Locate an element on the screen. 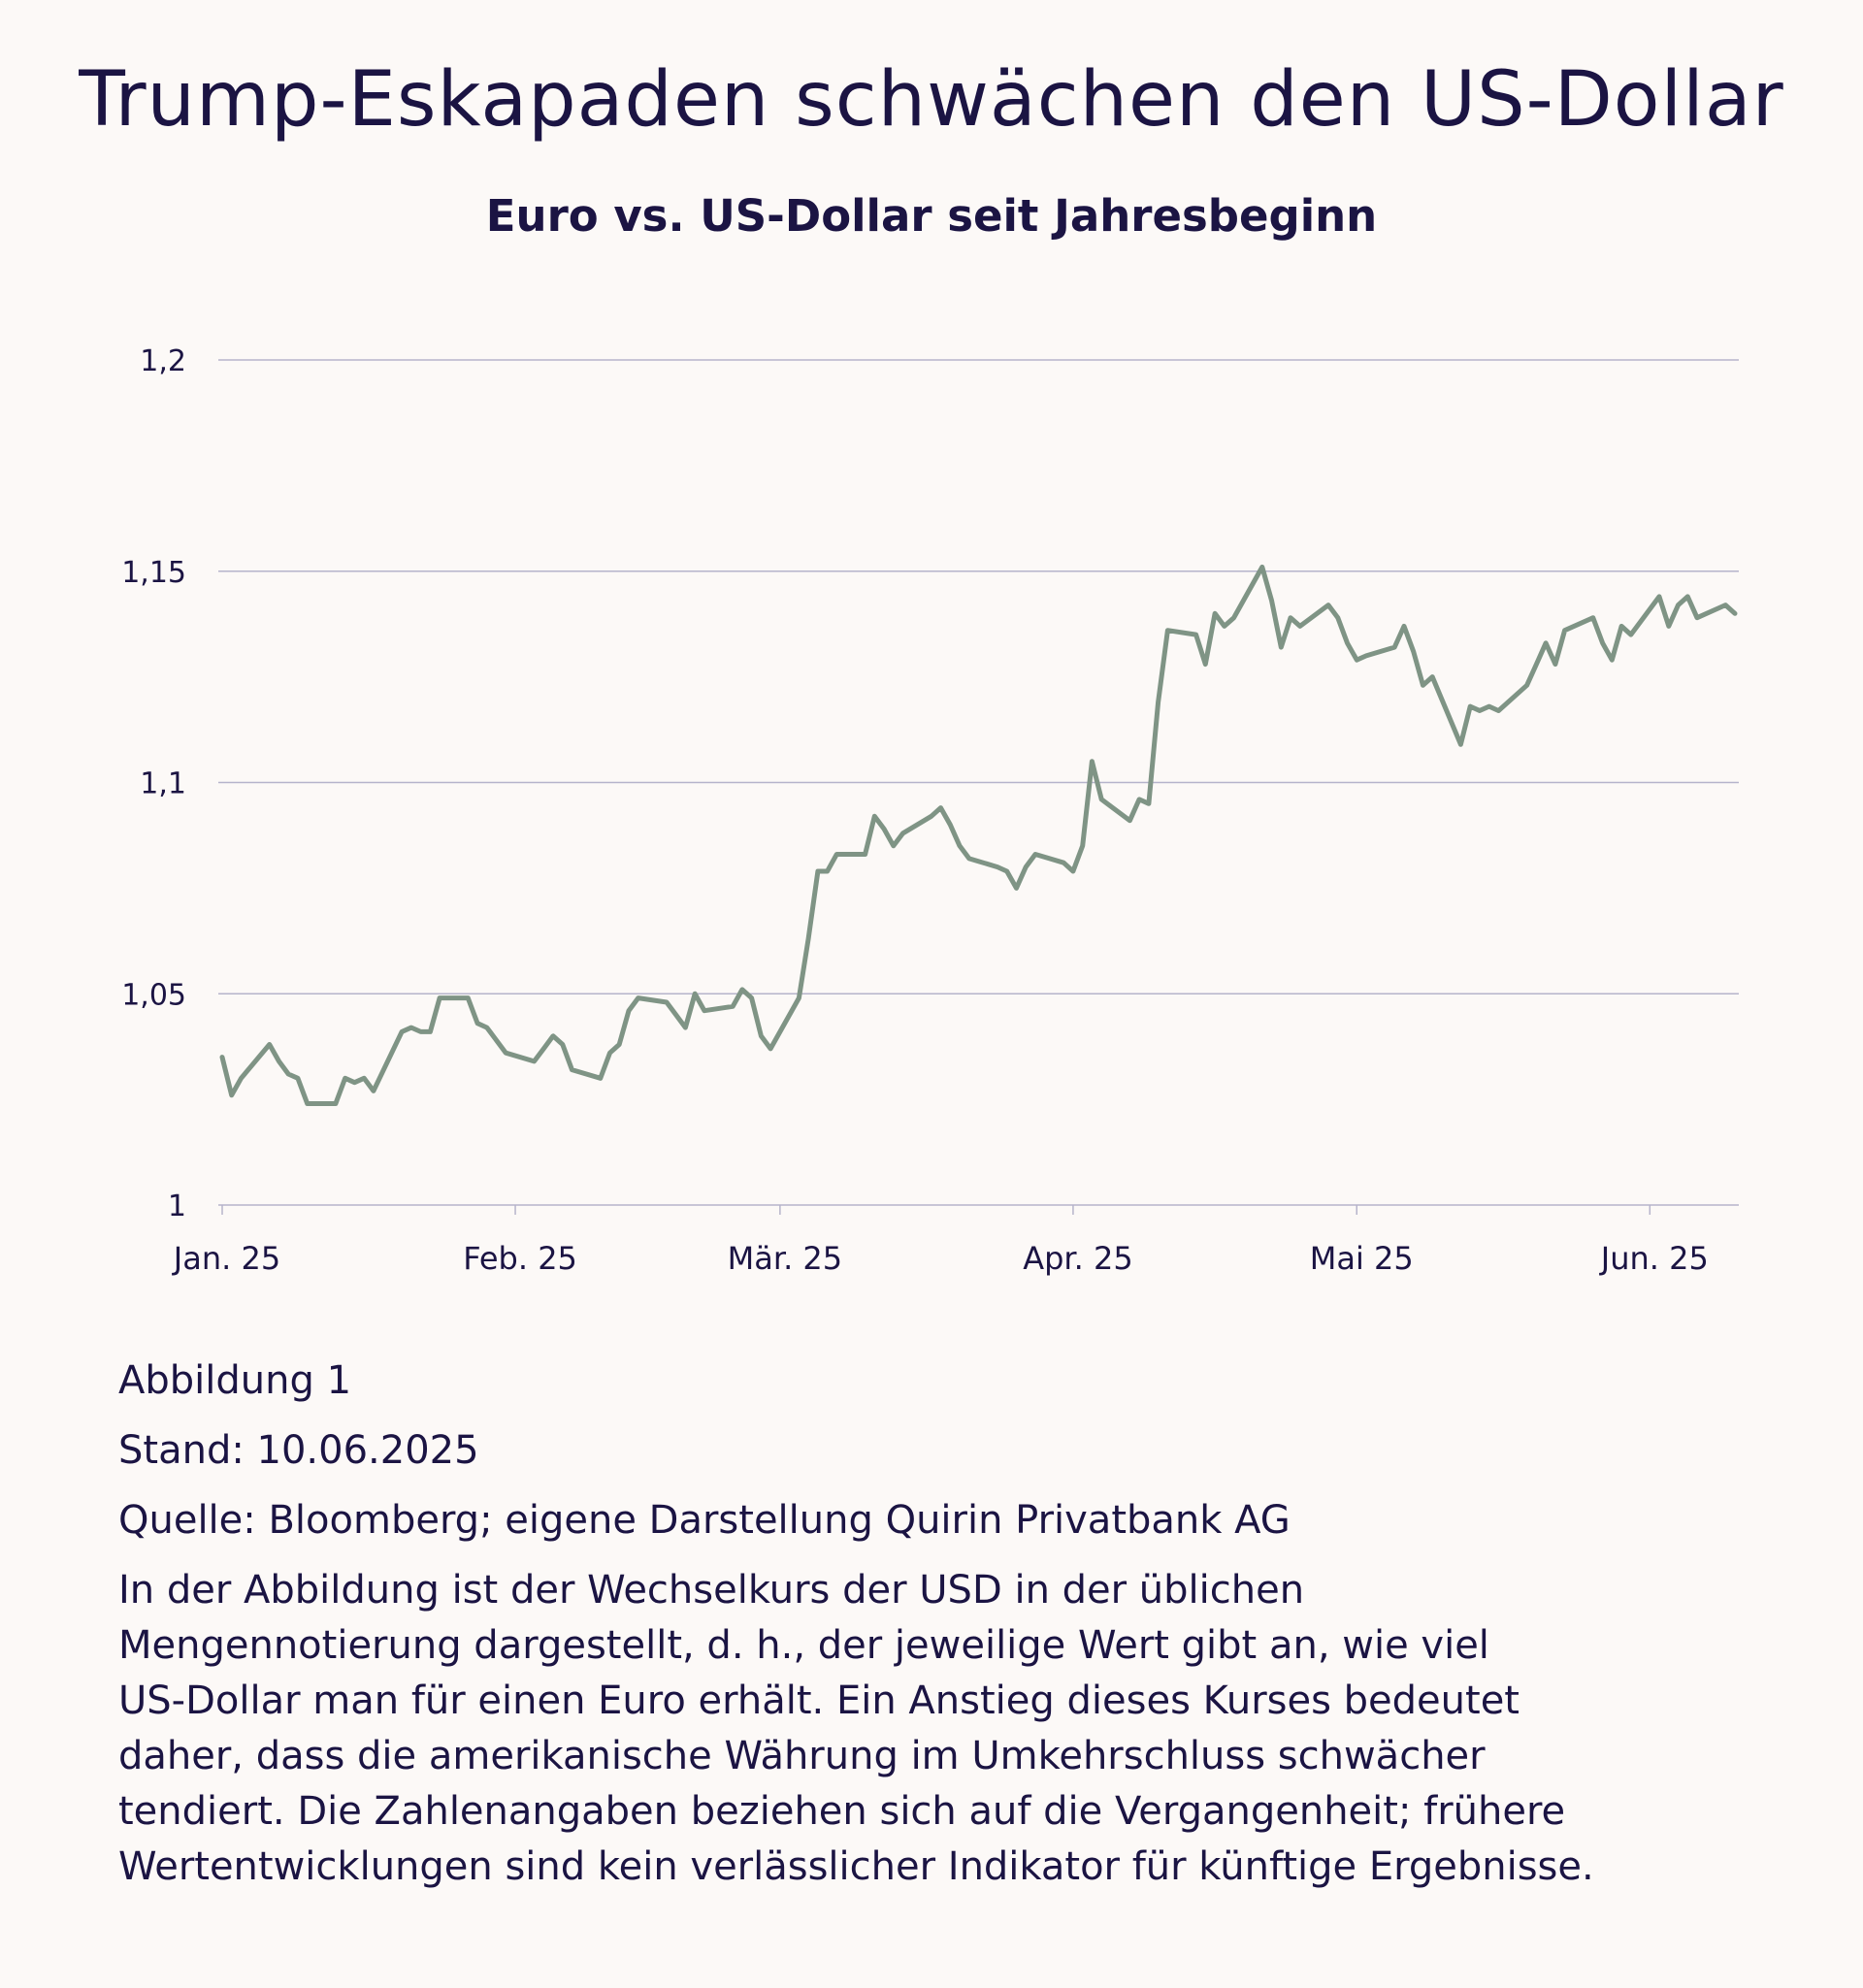 The height and width of the screenshot is (1988, 1863). y-tick-label: 1,2 is located at coordinates (163, 361).